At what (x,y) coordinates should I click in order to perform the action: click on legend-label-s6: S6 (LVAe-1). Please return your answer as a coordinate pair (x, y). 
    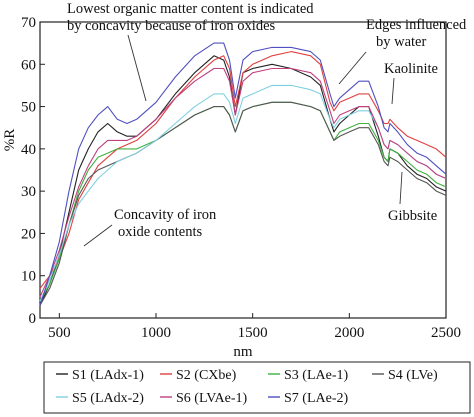
    Looking at the image, I should click on (212, 398).